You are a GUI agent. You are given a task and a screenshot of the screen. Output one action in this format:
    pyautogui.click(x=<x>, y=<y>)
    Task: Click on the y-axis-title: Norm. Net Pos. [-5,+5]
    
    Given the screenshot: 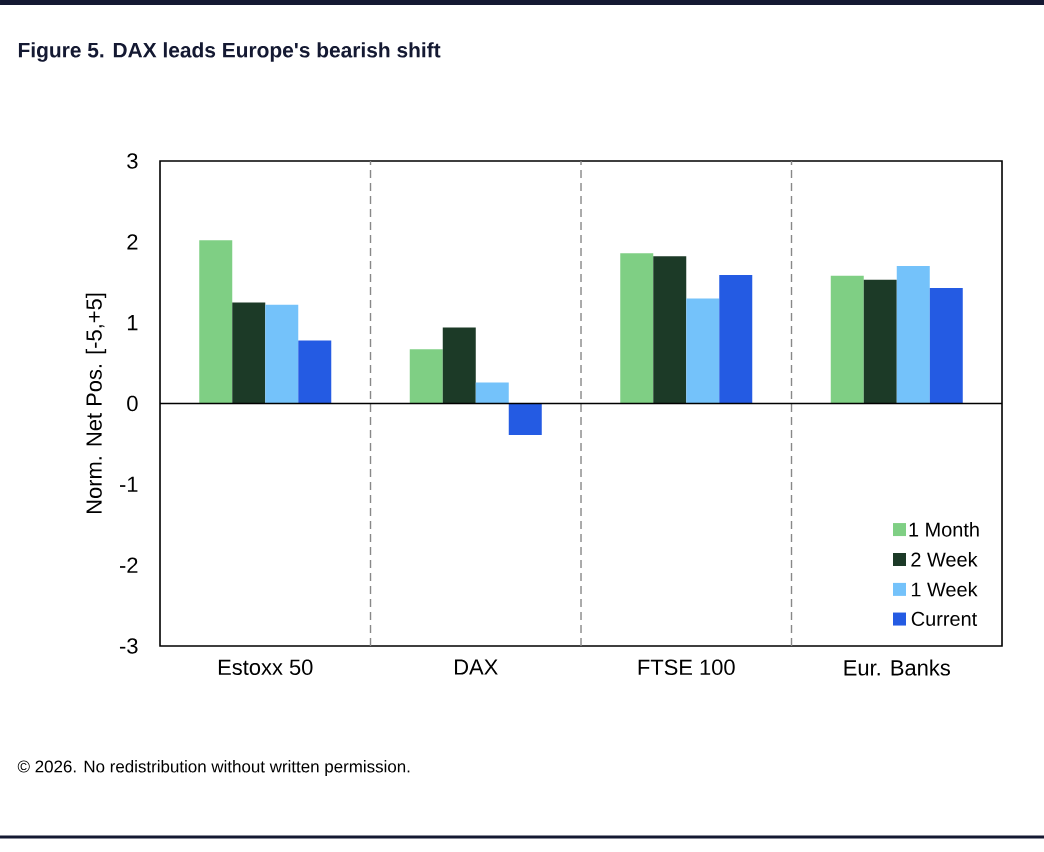 What is the action you would take?
    pyautogui.click(x=96, y=403)
    